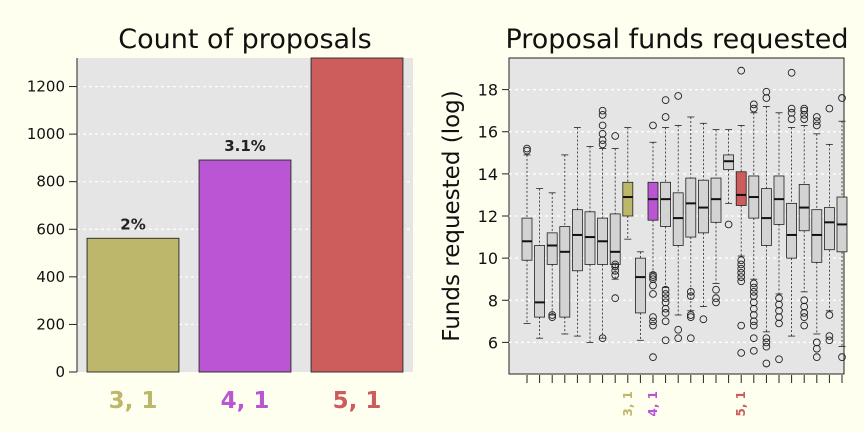  Describe the element at coordinates (50, 277) in the screenshot. I see `bar-y-tick-label: 400` at that location.